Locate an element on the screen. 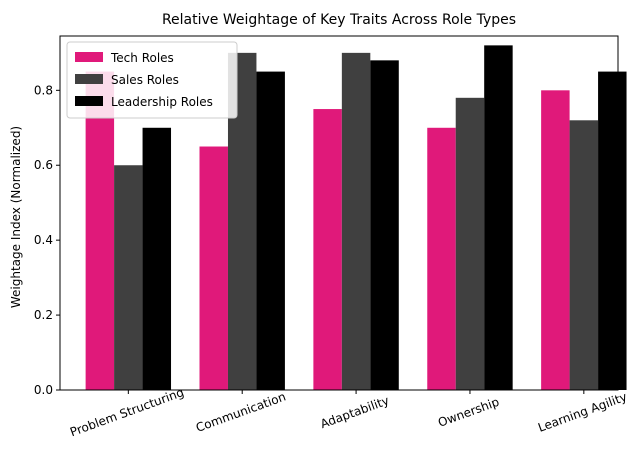 The height and width of the screenshot is (470, 630). legend-box is located at coordinates (152, 80).